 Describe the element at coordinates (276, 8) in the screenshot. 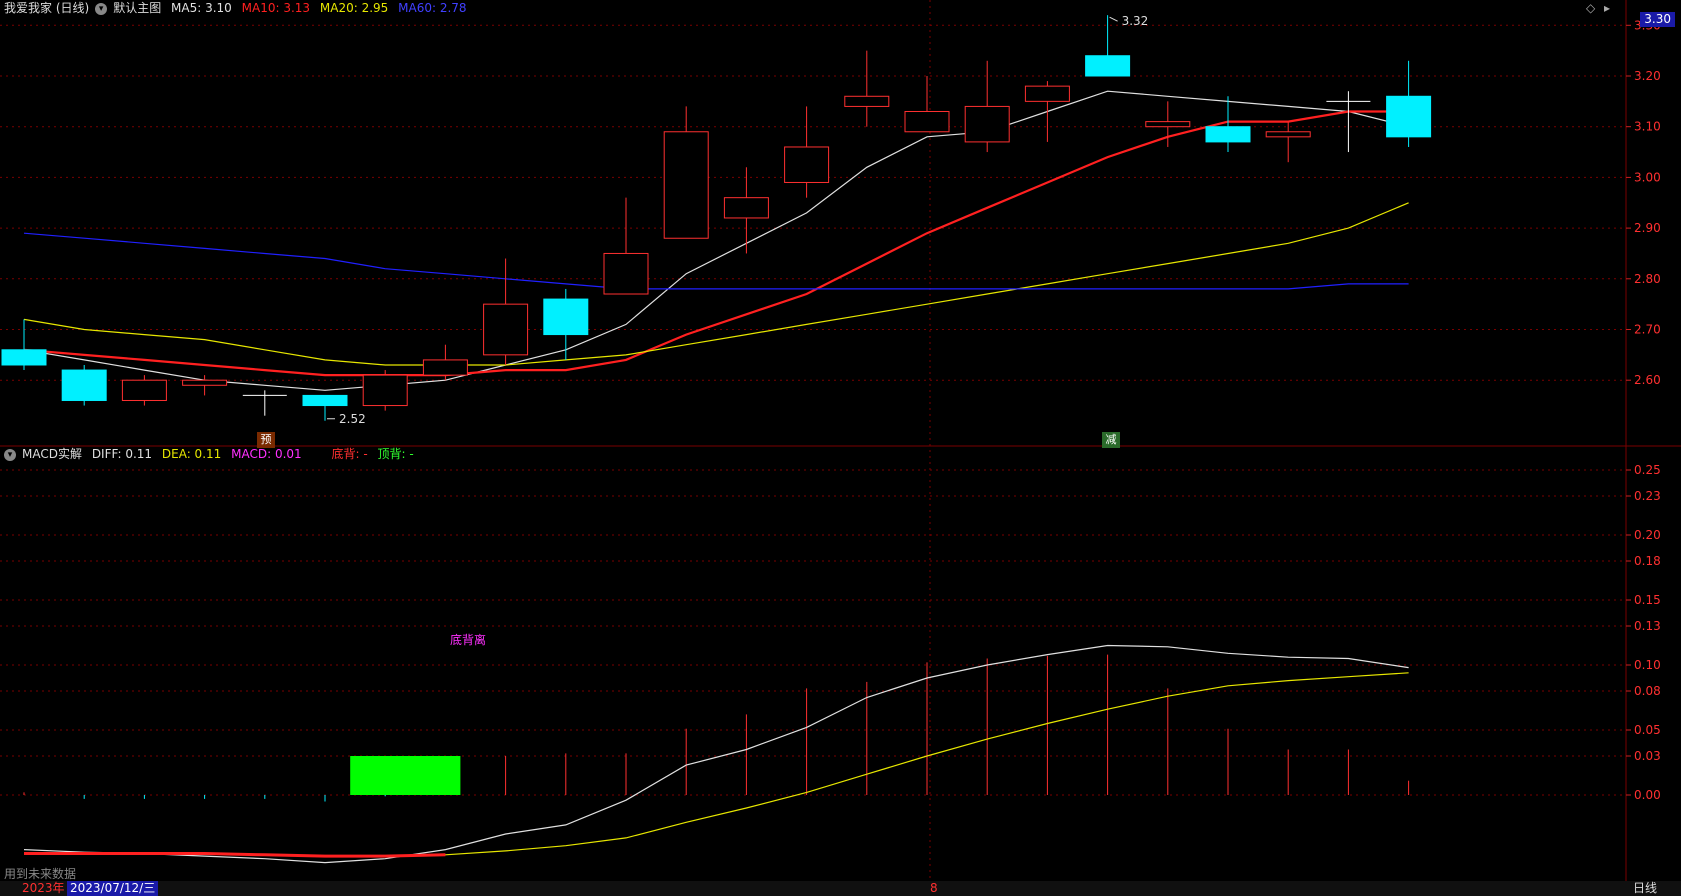

I see `ma10-value: MA10: 3.13` at that location.